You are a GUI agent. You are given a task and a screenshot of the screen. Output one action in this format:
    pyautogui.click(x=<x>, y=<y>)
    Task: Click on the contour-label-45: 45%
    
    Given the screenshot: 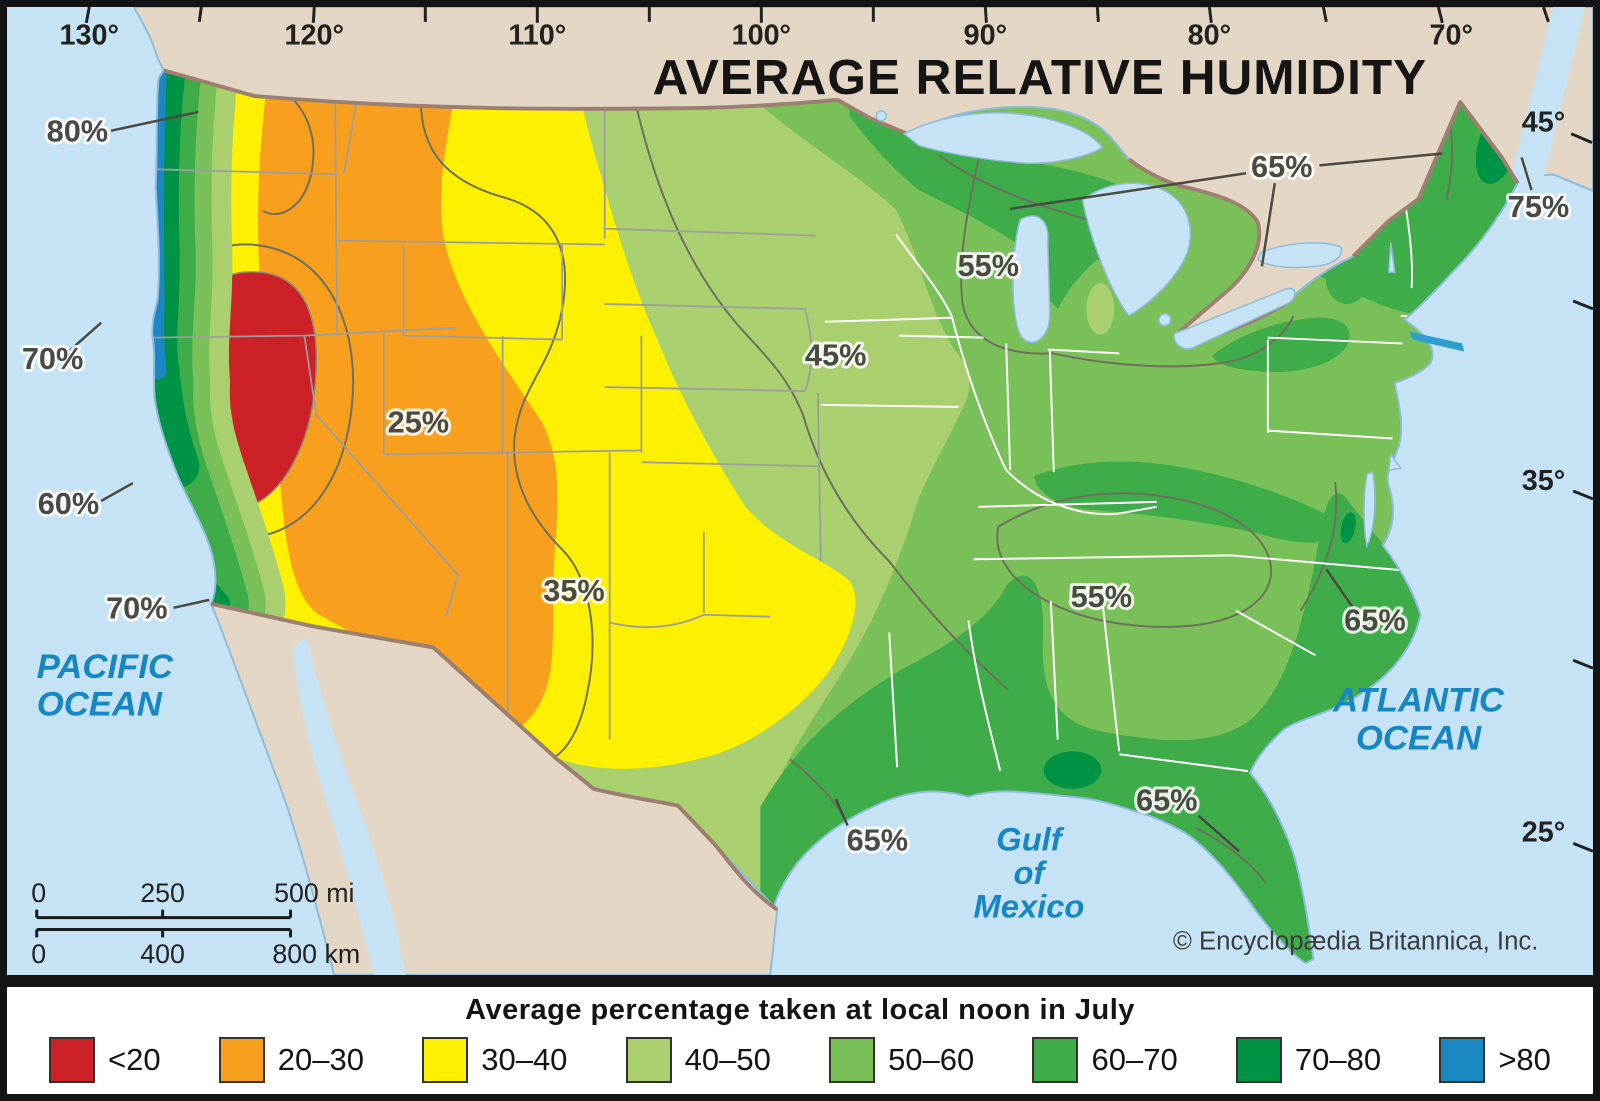 What is the action you would take?
    pyautogui.click(x=835, y=354)
    